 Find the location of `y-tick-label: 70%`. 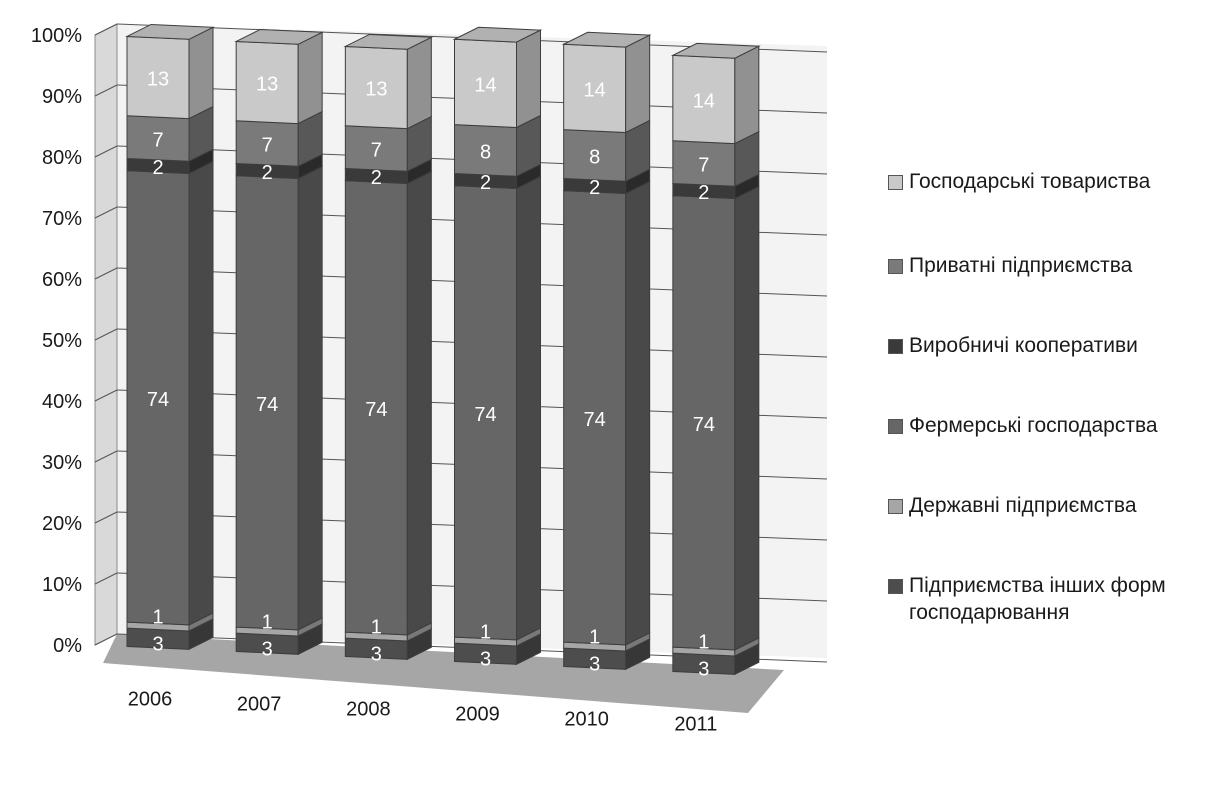

y-tick-label: 70% is located at coordinates (62, 219).